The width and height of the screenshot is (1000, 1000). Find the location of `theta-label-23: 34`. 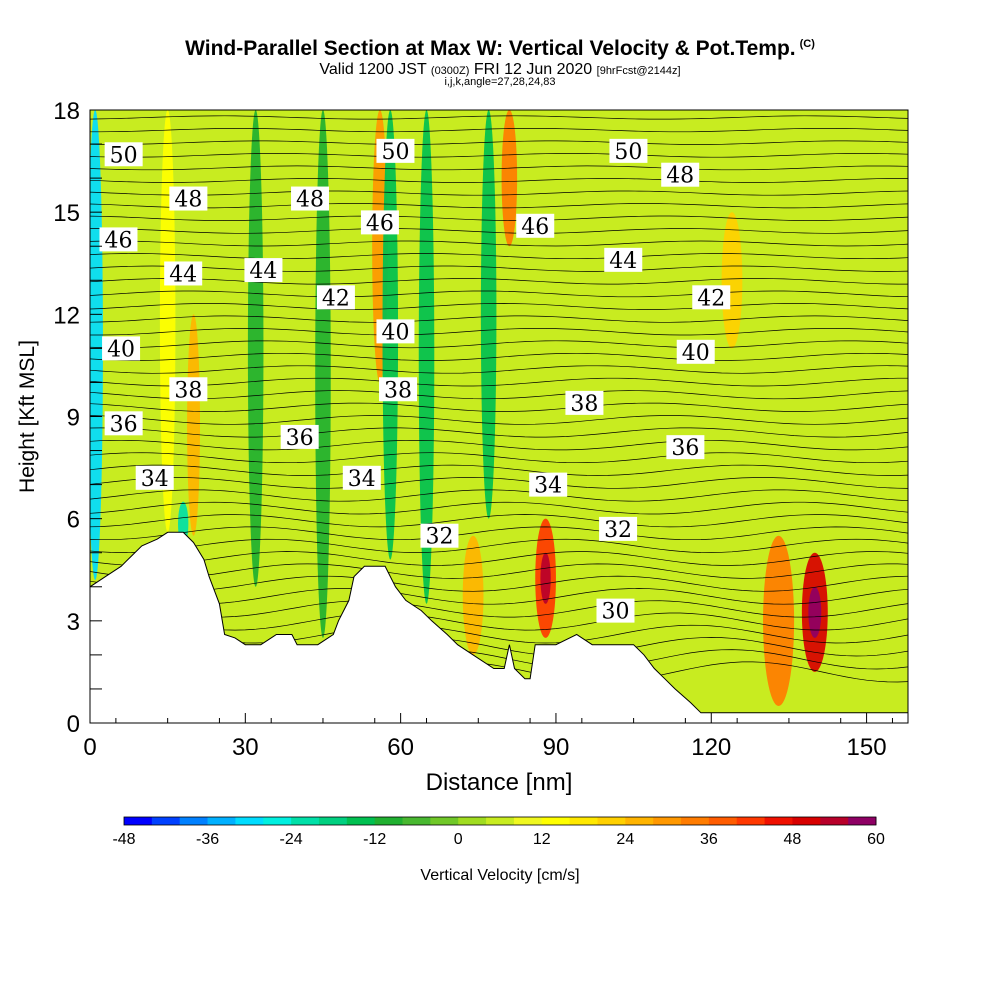

theta-label-23: 34 is located at coordinates (154, 478).